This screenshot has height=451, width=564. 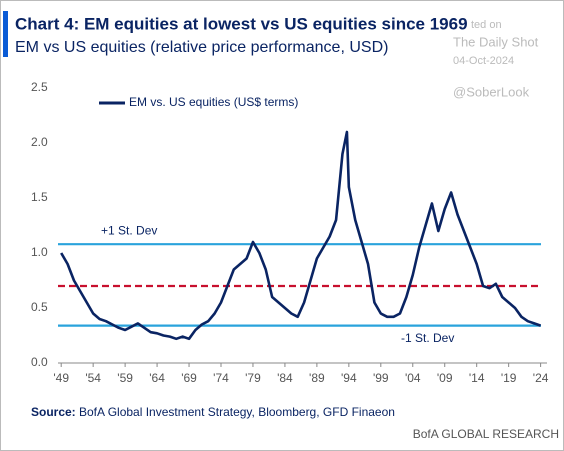 What do you see at coordinates (477, 378) in the screenshot?
I see `x-tick-label: '14` at bounding box center [477, 378].